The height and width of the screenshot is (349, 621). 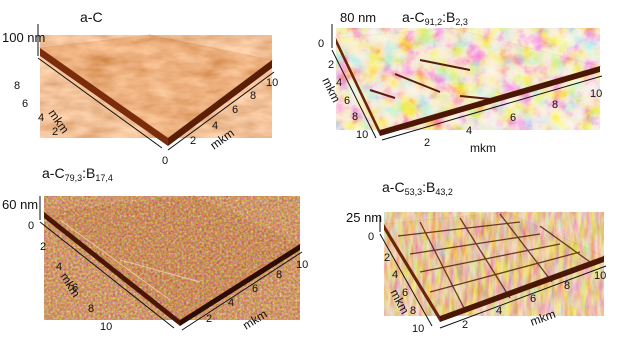 What do you see at coordinates (91, 309) in the screenshot?
I see `panel-c-y-tick-3: 8` at bounding box center [91, 309].